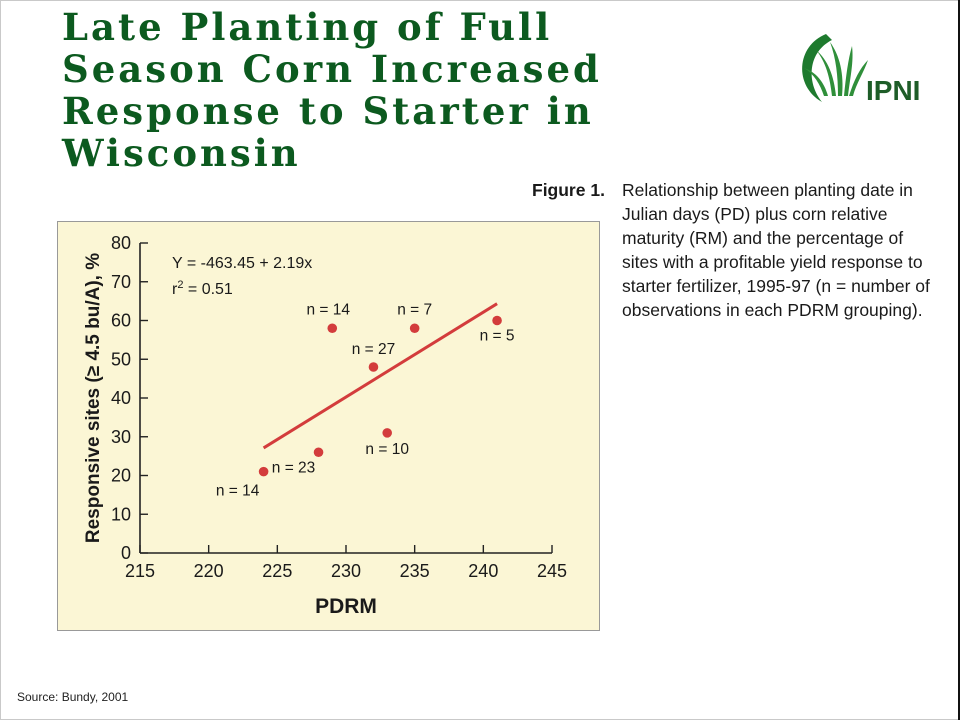 The height and width of the screenshot is (720, 960). I want to click on title-line: Response to Starter in, so click(328, 111).